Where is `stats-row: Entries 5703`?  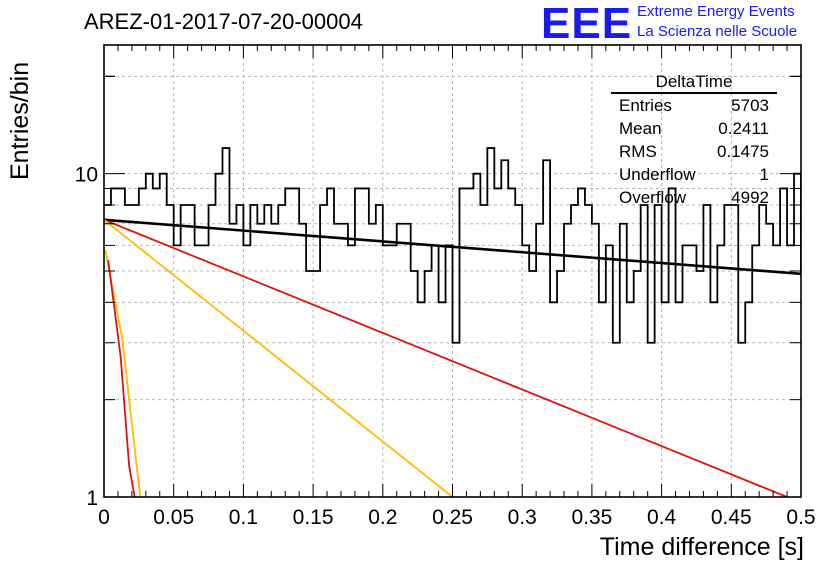
stats-row: Entries 5703 is located at coordinates (694, 105).